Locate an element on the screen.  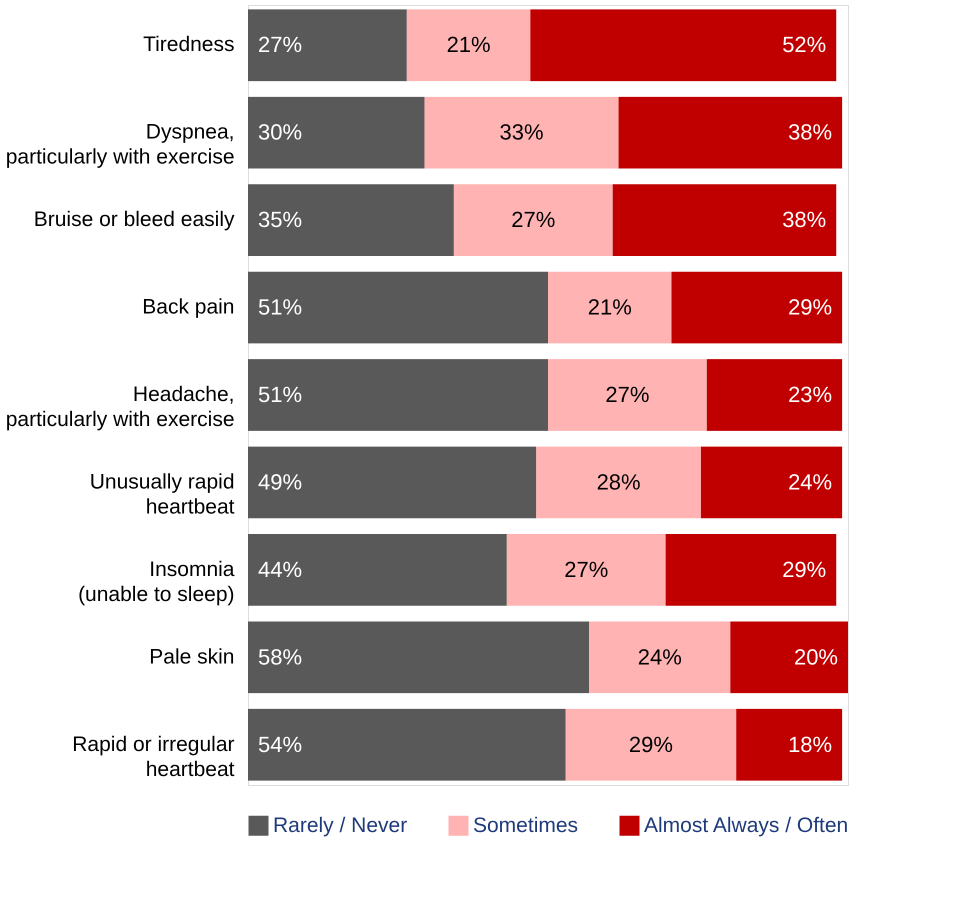
y-tick-label: Pale skin is located at coordinates (191, 656).